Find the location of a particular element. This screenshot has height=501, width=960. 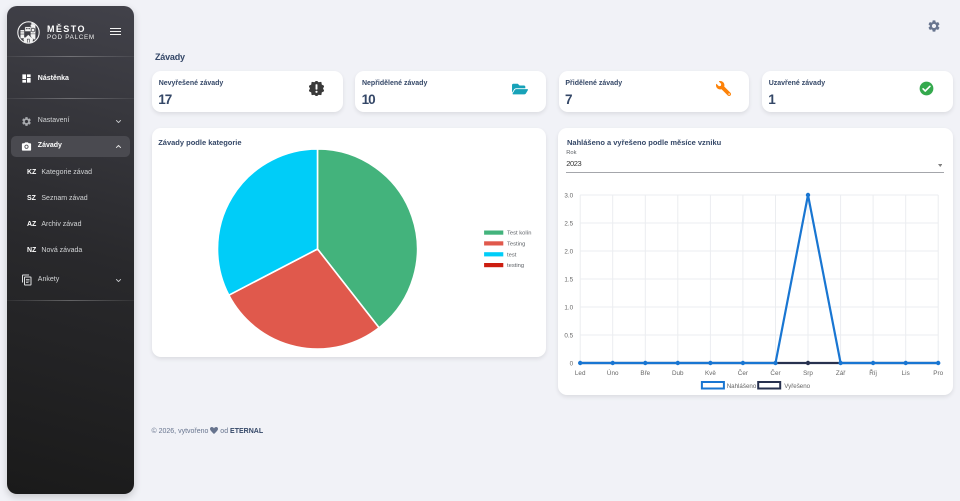

svg-text: testing is located at coordinates (515, 266).